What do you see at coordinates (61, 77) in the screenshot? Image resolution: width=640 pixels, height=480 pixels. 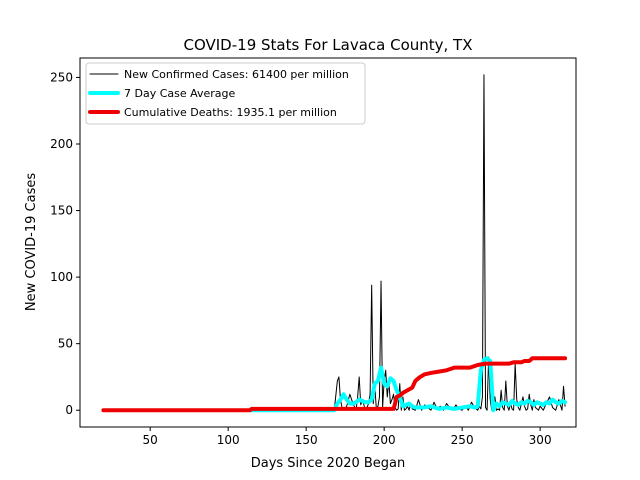 I see `y-tick-label: 250` at bounding box center [61, 77].